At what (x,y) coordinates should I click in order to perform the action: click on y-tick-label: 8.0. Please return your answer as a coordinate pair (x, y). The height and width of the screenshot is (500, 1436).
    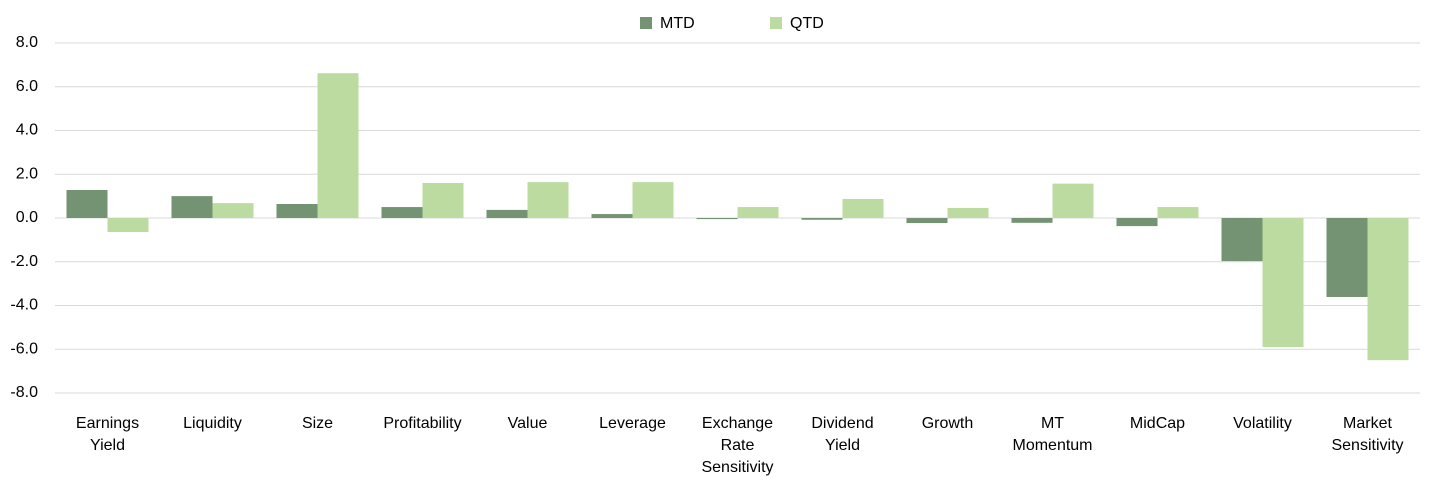
    Looking at the image, I should click on (27, 42).